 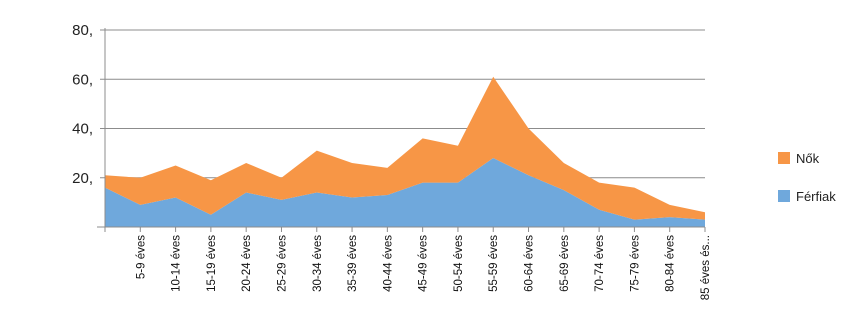 I want to click on x-tick-label: 20-24 éves, so click(x=247, y=263).